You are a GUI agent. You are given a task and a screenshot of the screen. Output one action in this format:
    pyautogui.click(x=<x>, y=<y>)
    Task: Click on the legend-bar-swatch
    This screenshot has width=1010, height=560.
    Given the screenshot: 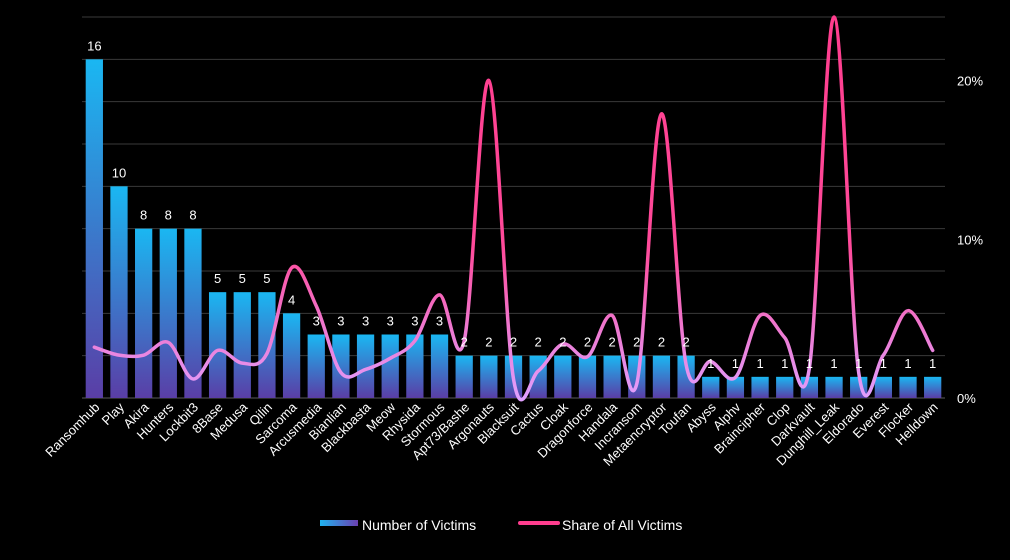 What is the action you would take?
    pyautogui.click(x=339, y=523)
    